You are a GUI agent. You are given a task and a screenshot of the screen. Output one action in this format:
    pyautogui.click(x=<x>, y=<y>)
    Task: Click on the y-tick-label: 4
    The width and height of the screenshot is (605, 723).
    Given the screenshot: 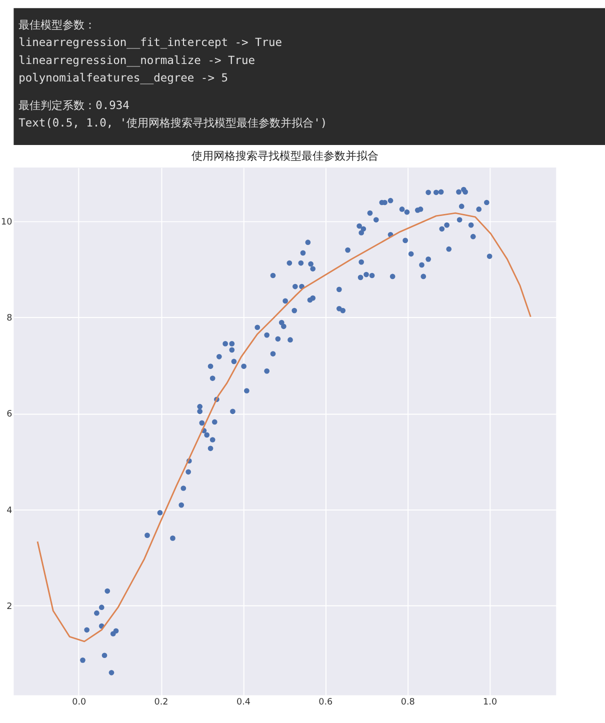 What is the action you would take?
    pyautogui.click(x=9, y=511)
    